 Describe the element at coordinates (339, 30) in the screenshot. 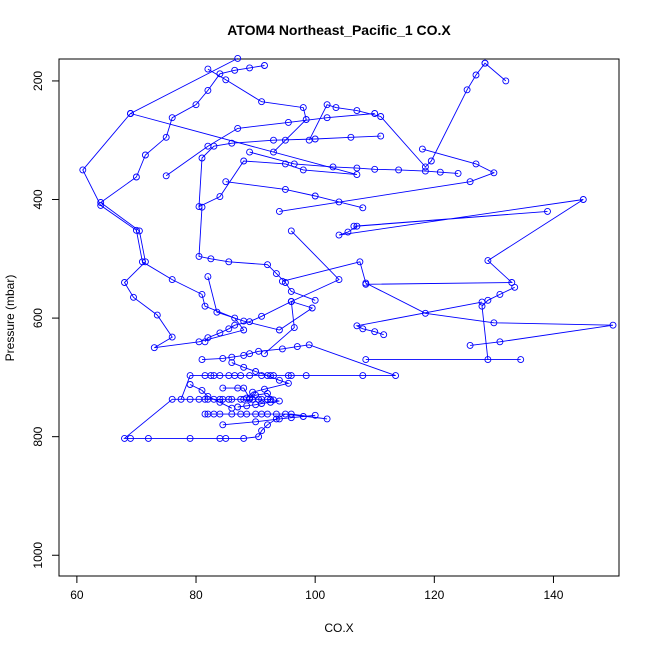

I see `chart-title: ATOM4 Northeast_Pacific_1 CO.X` at that location.